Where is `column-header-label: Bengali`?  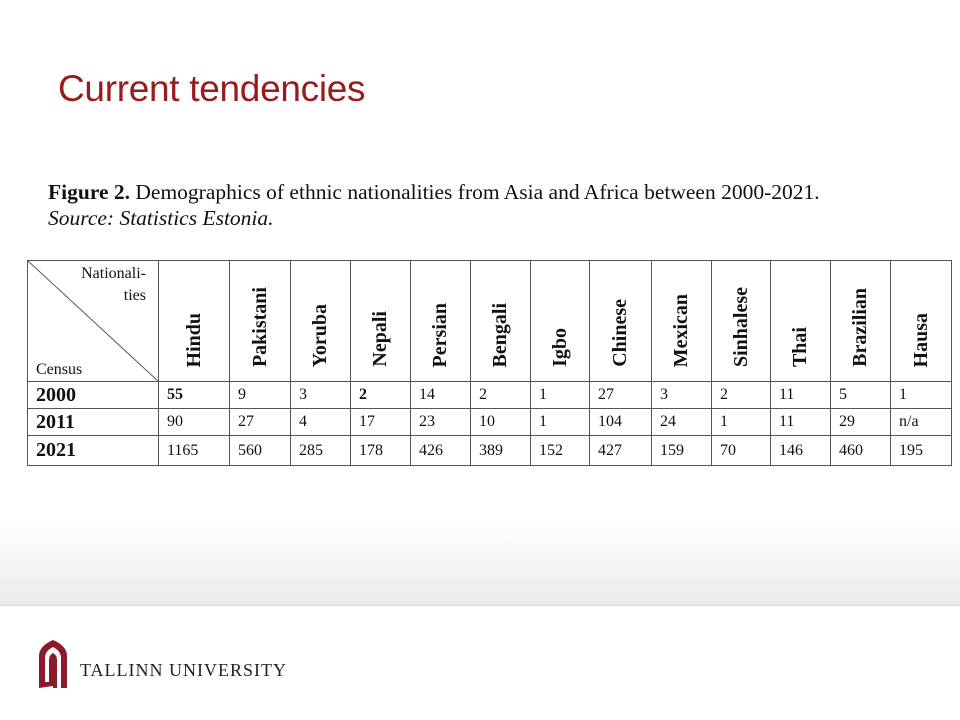 column-header-label: Bengali is located at coordinates (500, 334).